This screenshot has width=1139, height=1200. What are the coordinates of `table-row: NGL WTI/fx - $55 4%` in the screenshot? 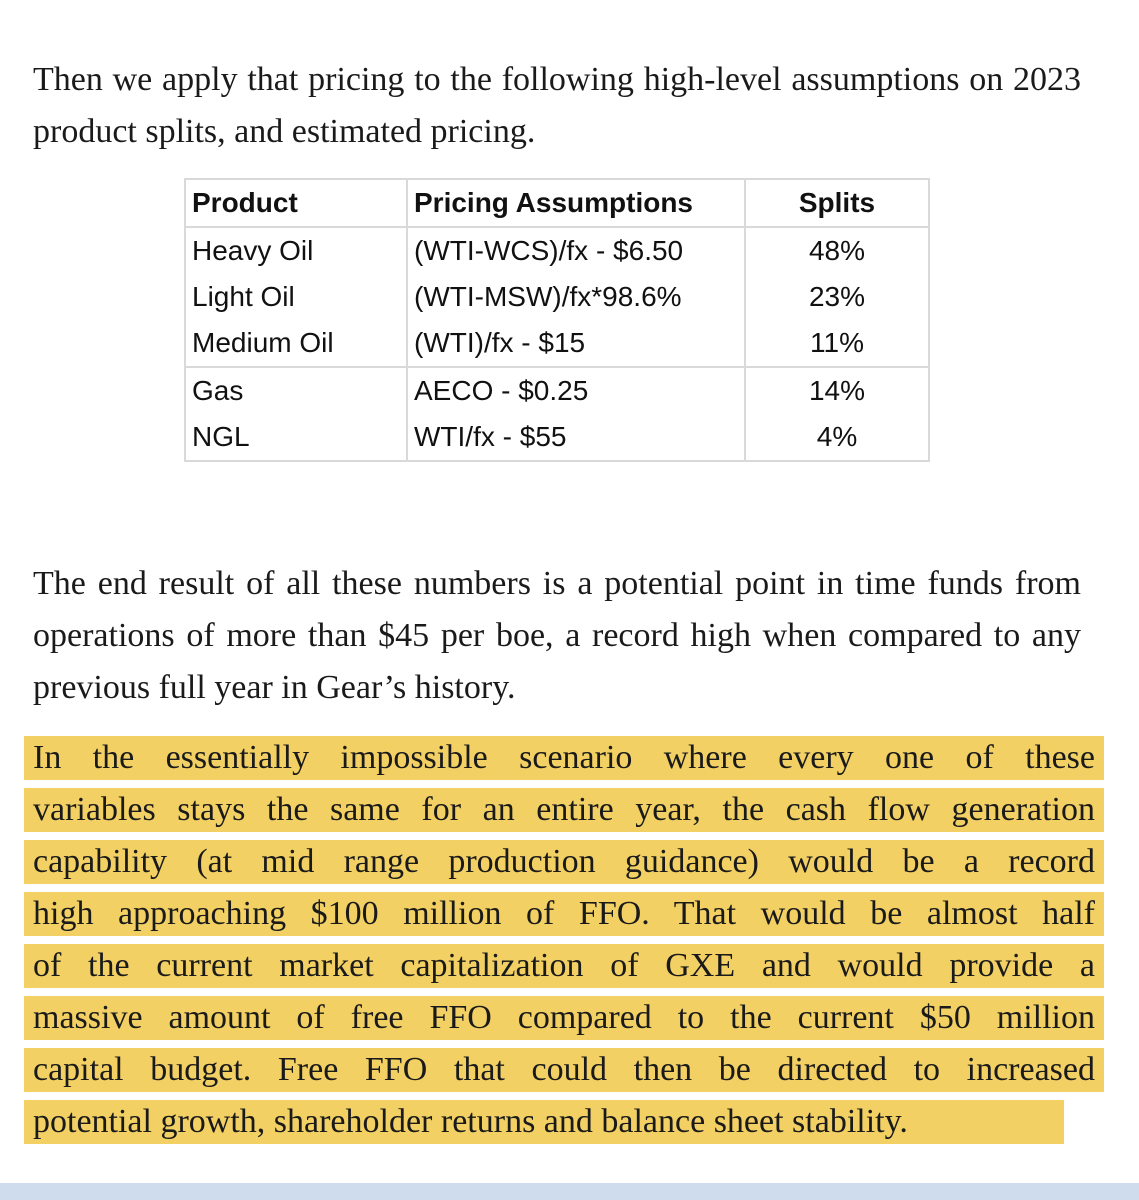 It's located at (557, 438).